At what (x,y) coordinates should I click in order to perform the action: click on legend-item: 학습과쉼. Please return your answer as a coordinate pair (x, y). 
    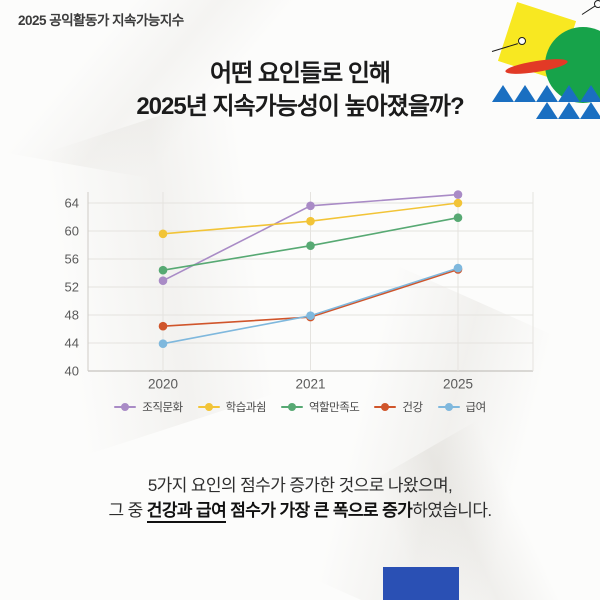
    Looking at the image, I should click on (232, 407).